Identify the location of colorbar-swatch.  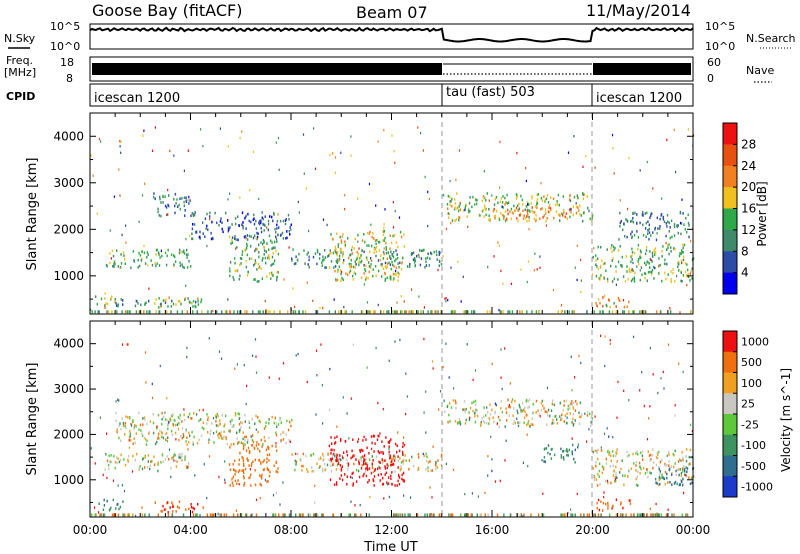
(730, 466).